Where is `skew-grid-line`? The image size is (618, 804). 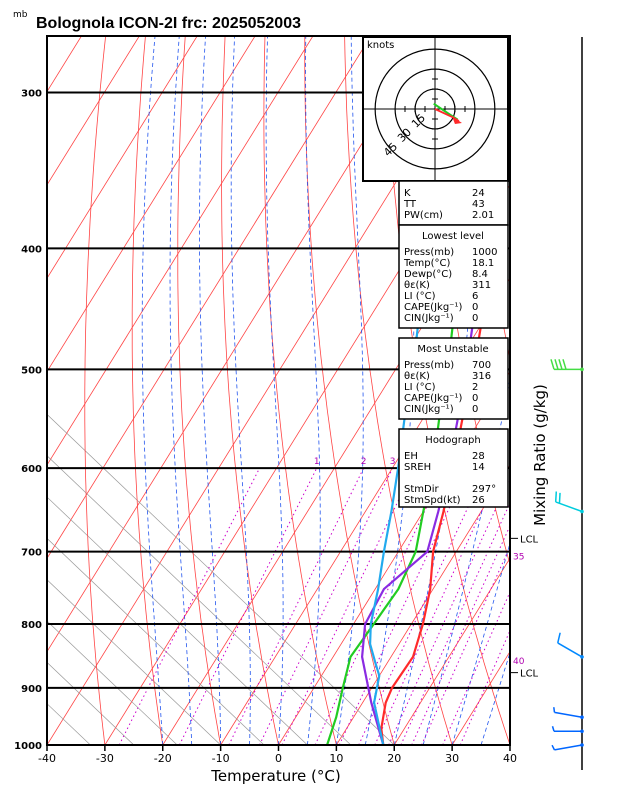 skew-grid-line is located at coordinates (45, 459).